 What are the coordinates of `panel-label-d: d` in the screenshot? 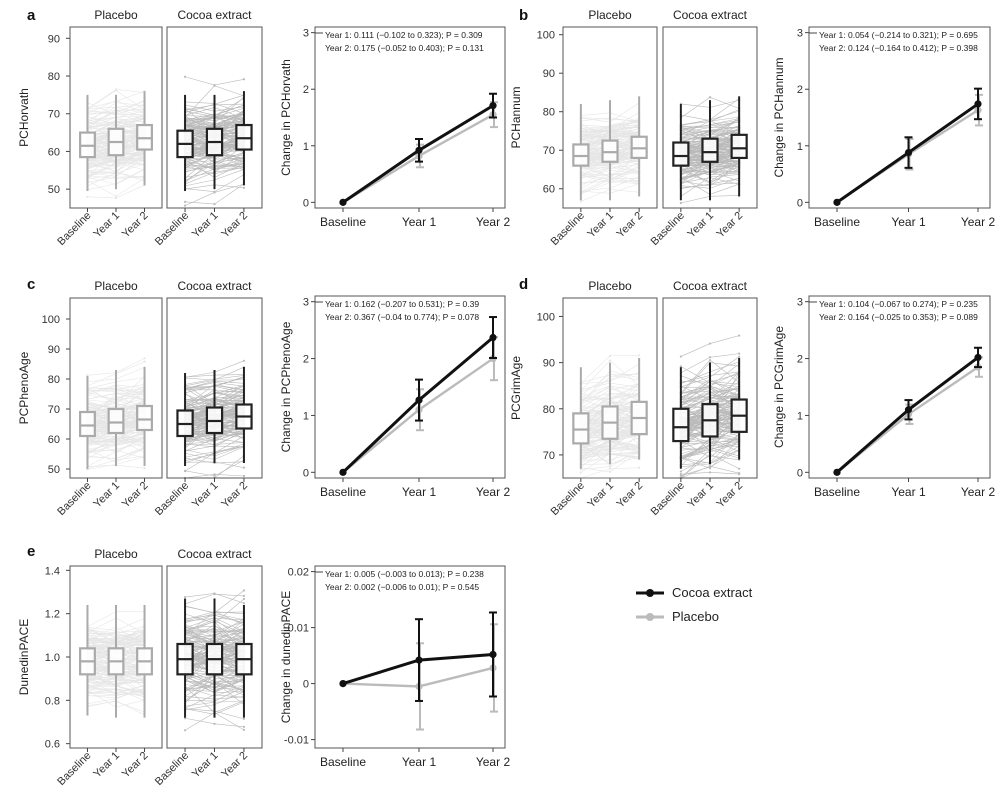 It's located at (523, 284).